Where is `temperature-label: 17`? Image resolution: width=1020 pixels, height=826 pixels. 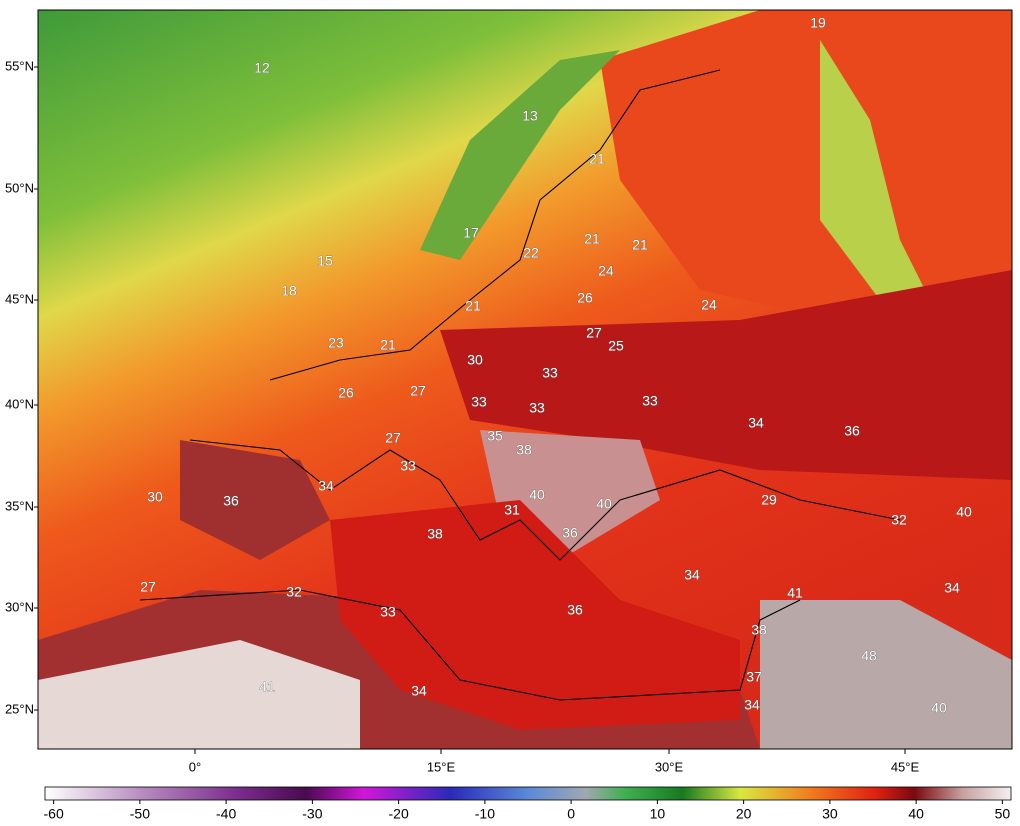 temperature-label: 17 is located at coordinates (471, 233).